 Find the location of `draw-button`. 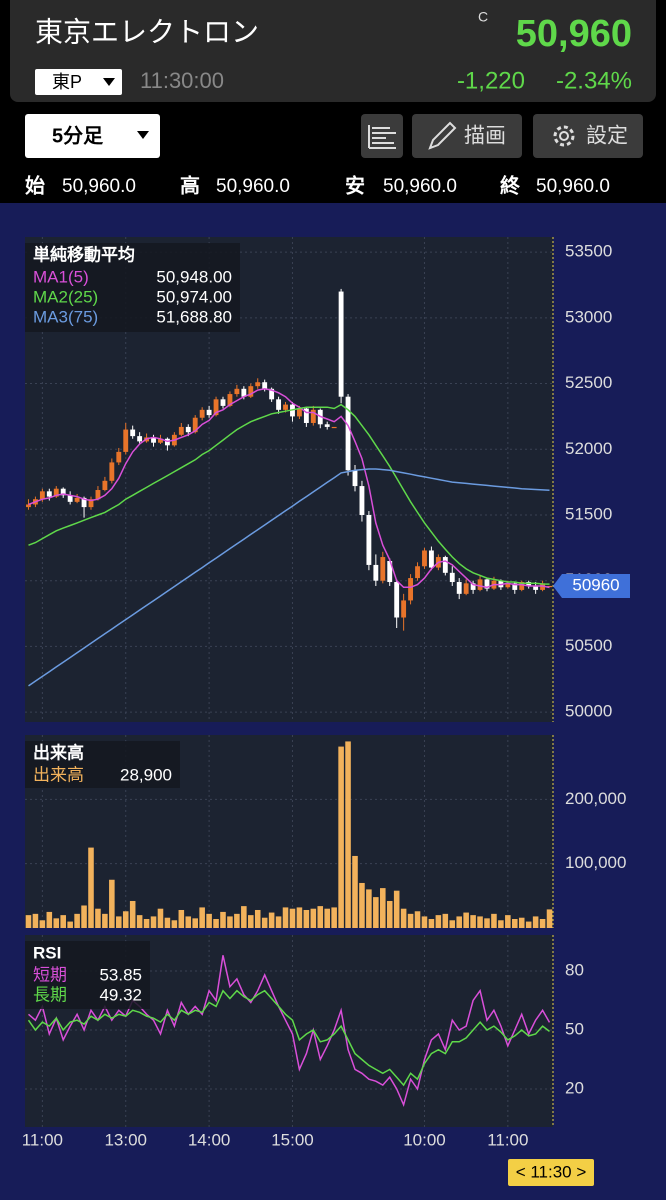

draw-button is located at coordinates (467, 136).